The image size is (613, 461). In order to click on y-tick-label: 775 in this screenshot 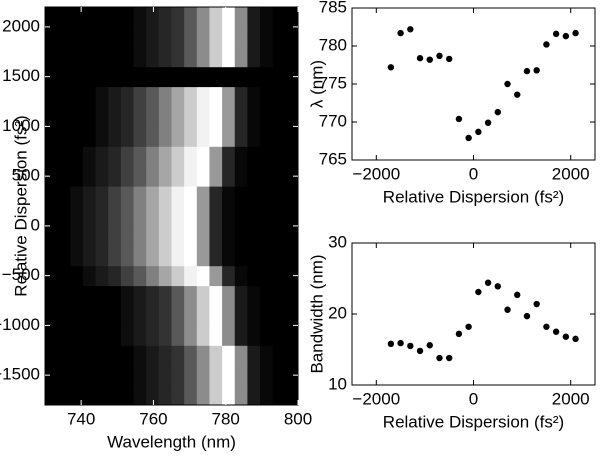, I will do `click(333, 82)`.